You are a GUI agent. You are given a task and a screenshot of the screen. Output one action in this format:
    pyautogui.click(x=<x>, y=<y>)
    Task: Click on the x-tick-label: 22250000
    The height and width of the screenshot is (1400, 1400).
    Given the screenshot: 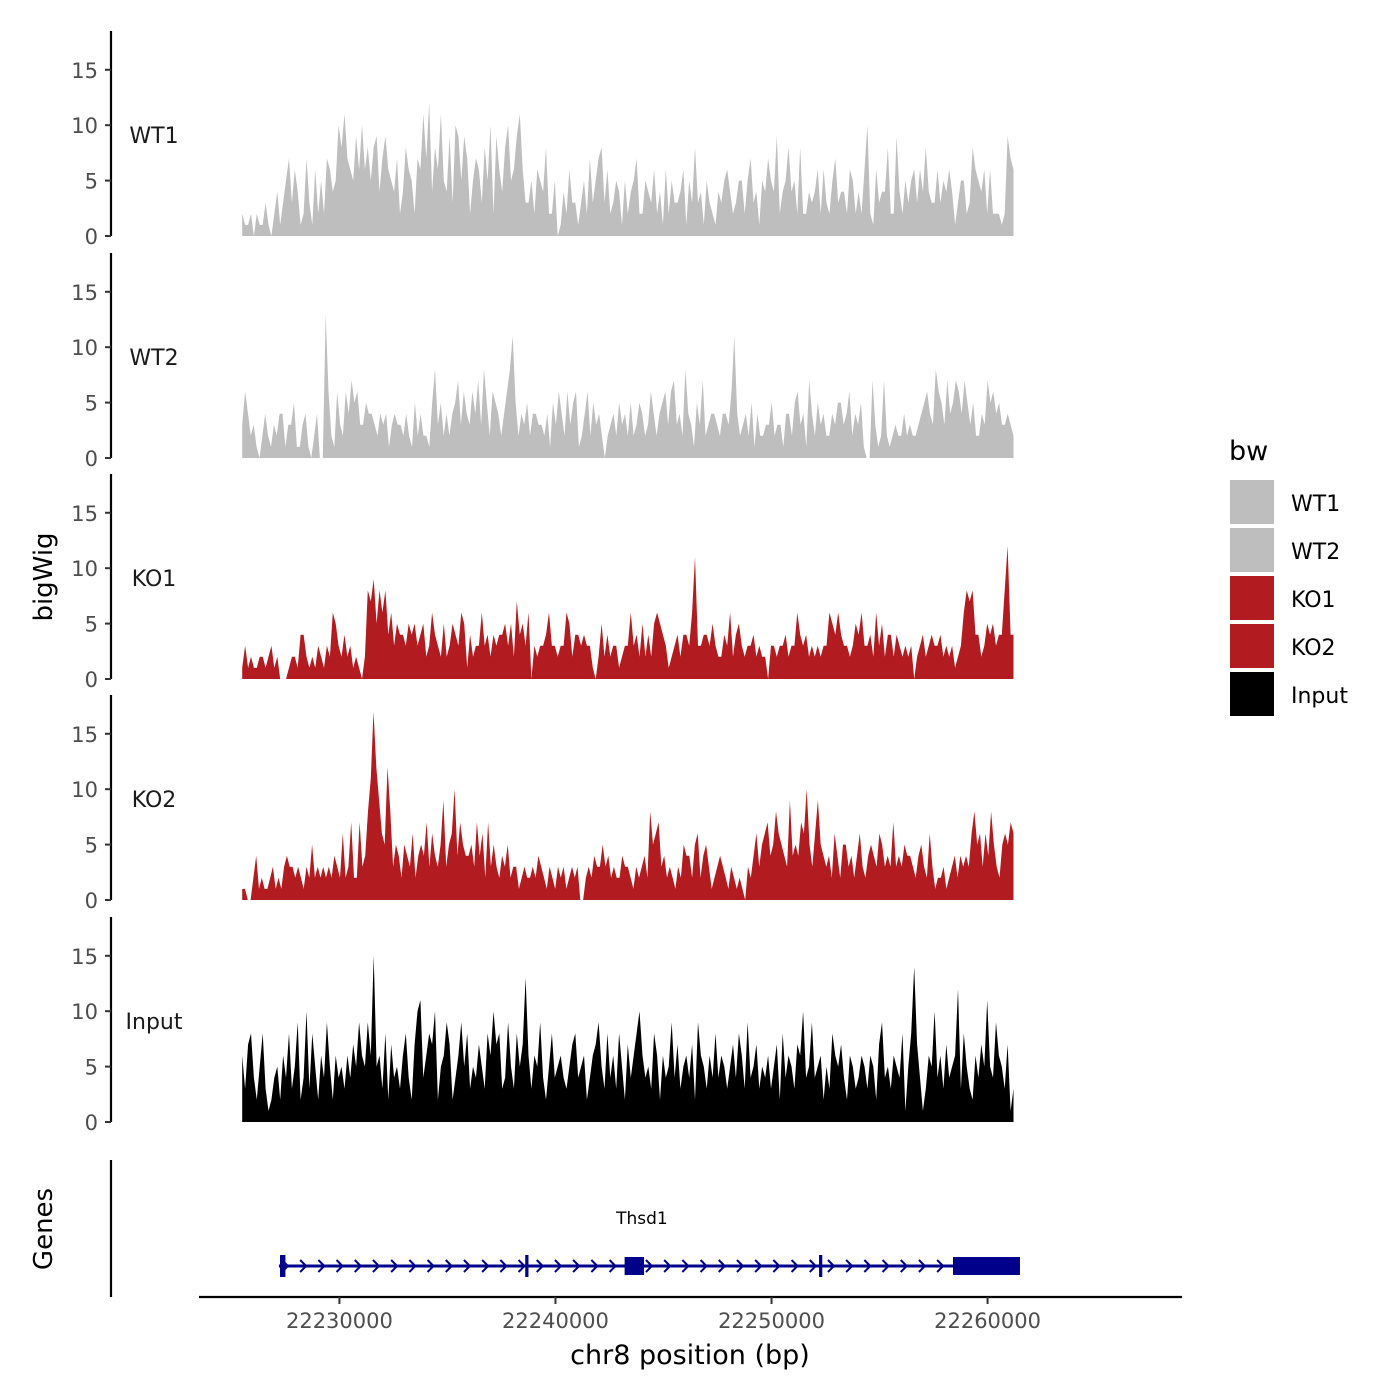 What is the action you would take?
    pyautogui.click(x=771, y=1321)
    